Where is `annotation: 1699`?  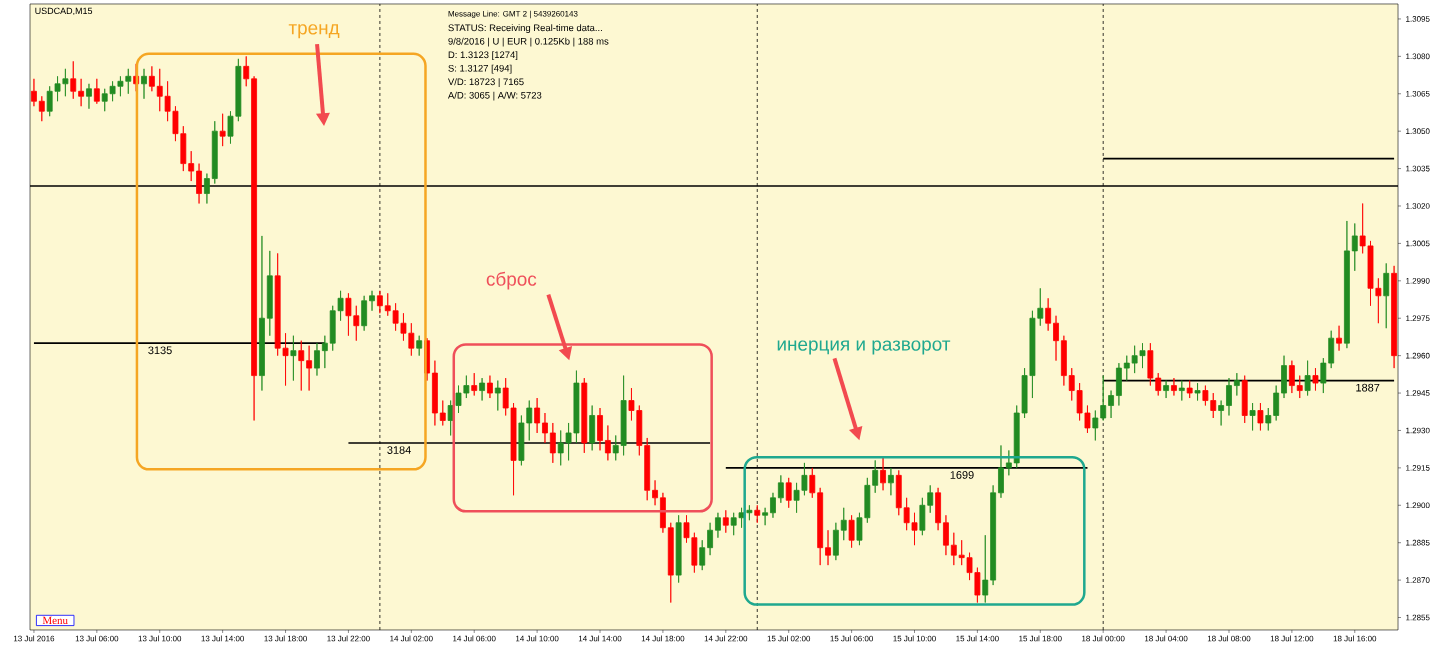 annotation: 1699 is located at coordinates (962, 475).